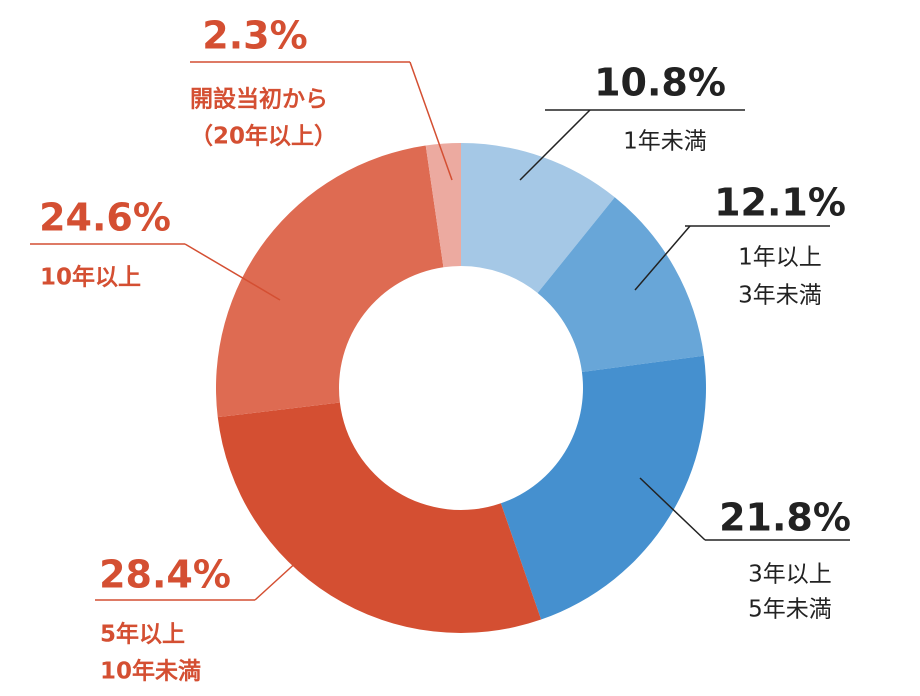 This screenshot has height=696, width=920. Describe the element at coordinates (790, 575) in the screenshot. I see `category-label: 3年以上` at that location.